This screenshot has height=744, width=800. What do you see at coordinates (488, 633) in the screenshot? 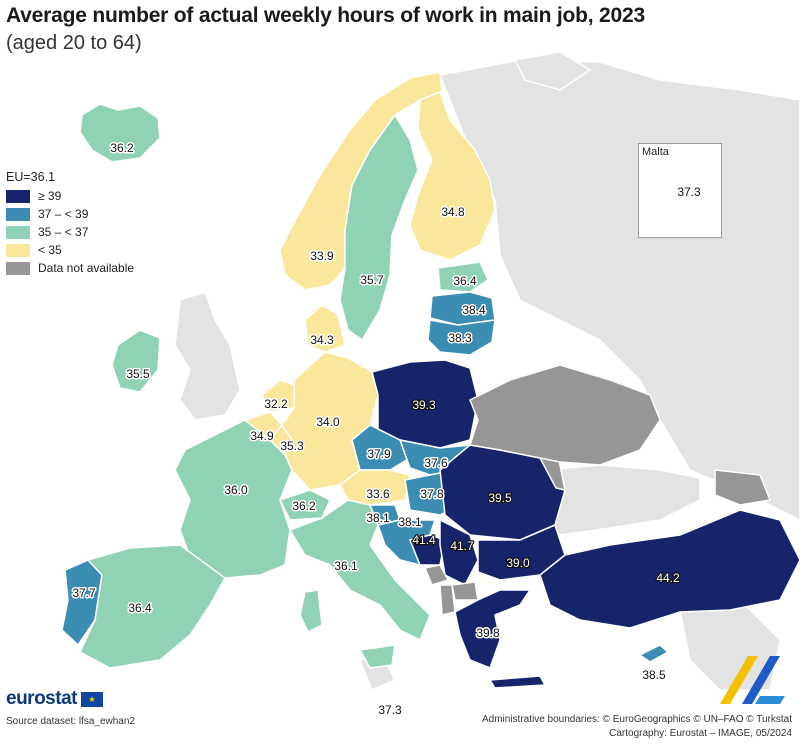
I see `label-greece: 39.8` at bounding box center [488, 633].